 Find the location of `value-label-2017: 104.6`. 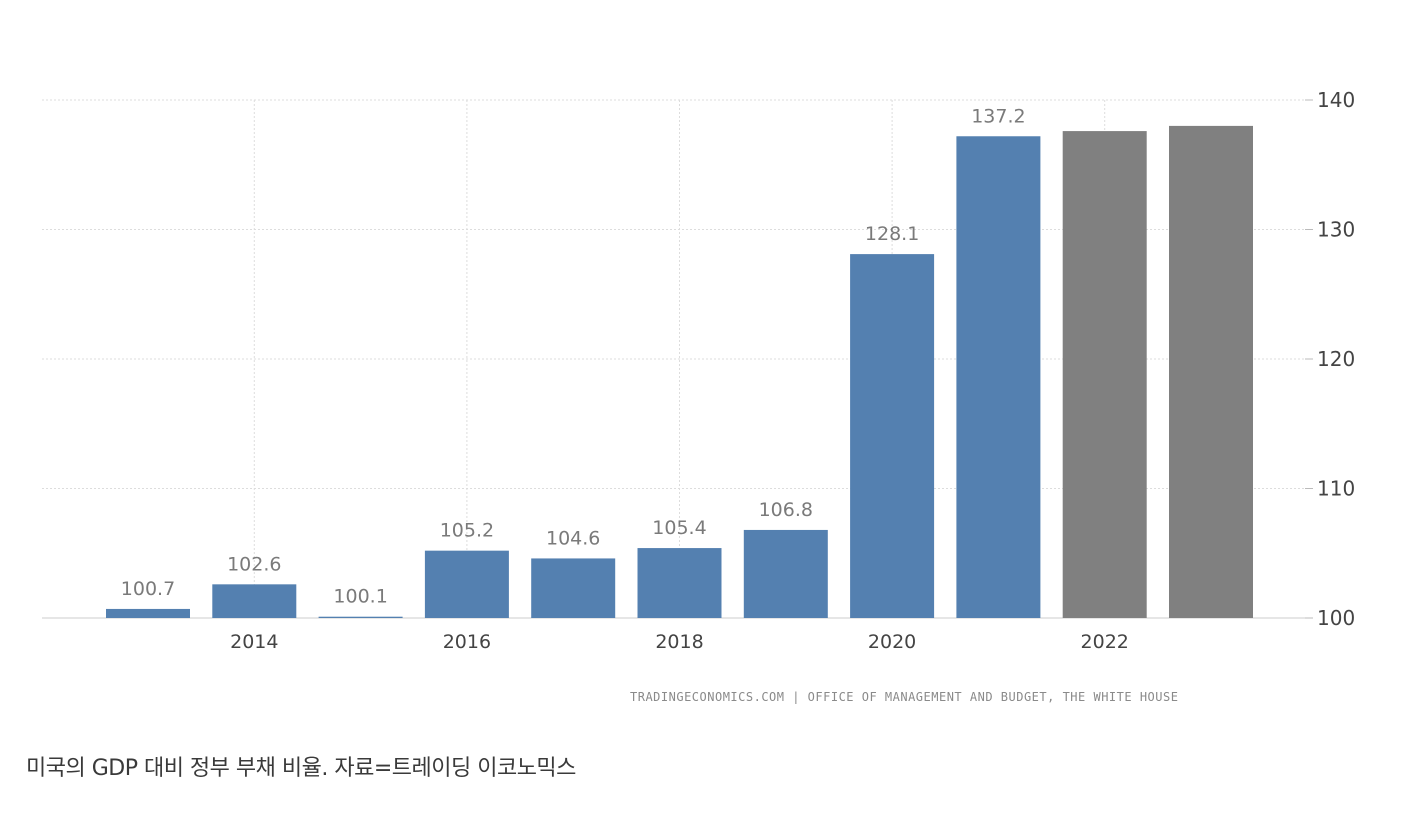

value-label-2017: 104.6 is located at coordinates (573, 538).